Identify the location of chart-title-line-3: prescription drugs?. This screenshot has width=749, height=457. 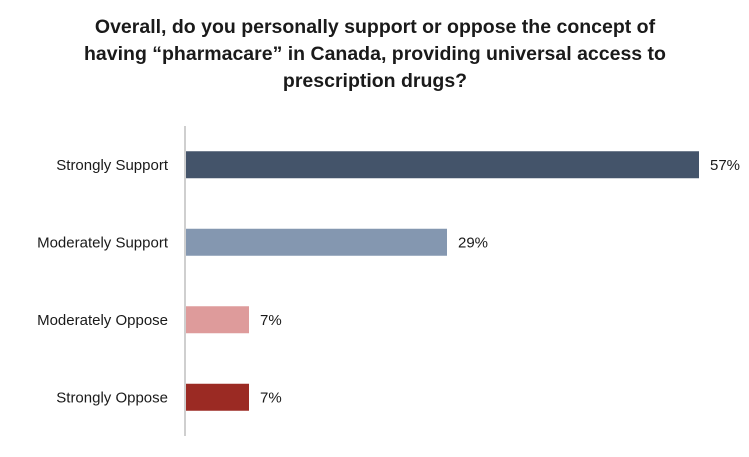
(375, 81).